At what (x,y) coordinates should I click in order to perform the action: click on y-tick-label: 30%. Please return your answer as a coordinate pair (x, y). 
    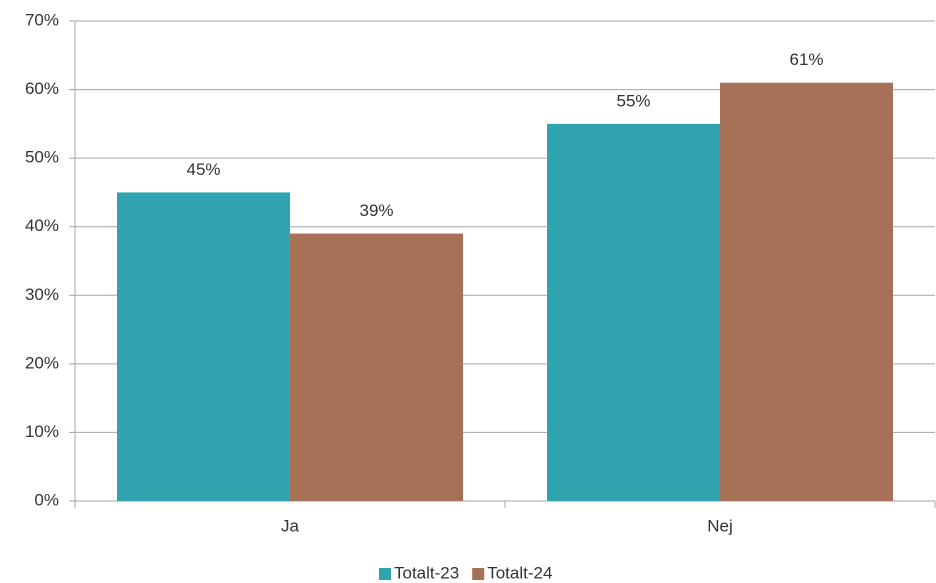
    Looking at the image, I should click on (42, 294).